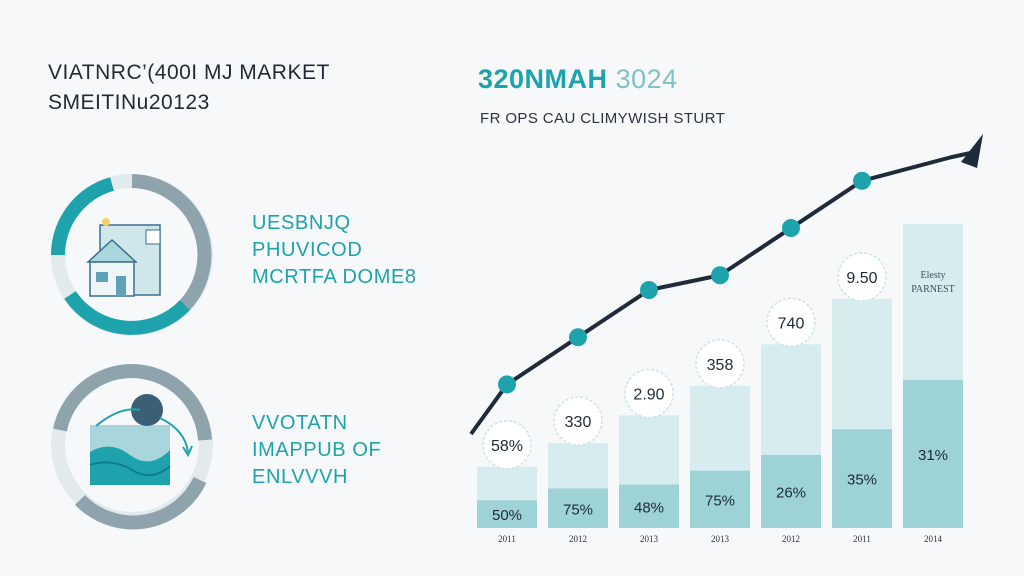 The width and height of the screenshot is (1024, 576). I want to click on bubble-label-5: 9.50, so click(861, 278).